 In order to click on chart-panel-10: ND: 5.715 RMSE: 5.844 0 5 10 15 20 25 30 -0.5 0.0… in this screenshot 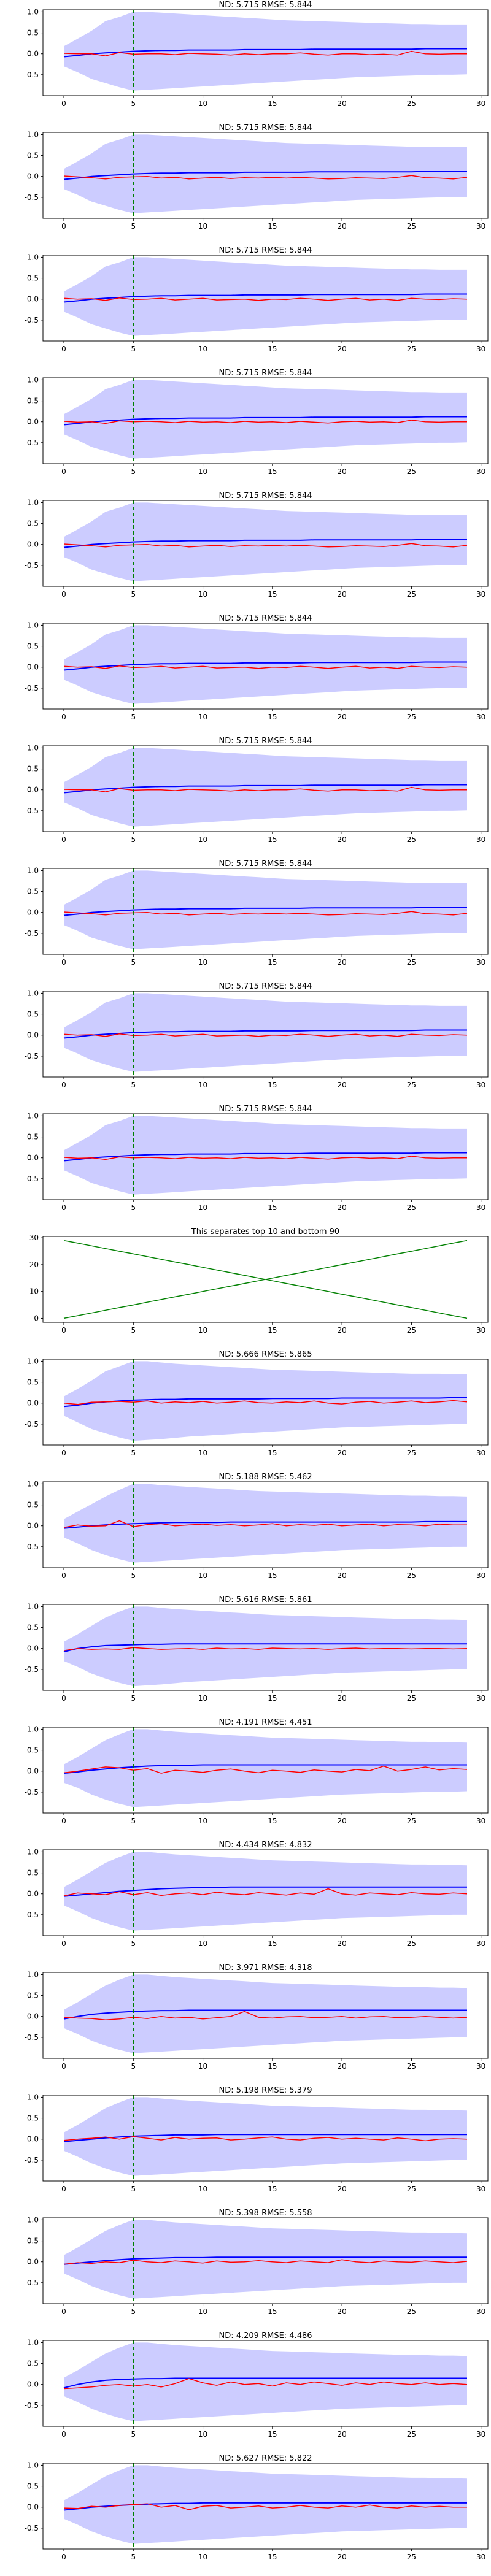, I will do `click(257, 1158)`.